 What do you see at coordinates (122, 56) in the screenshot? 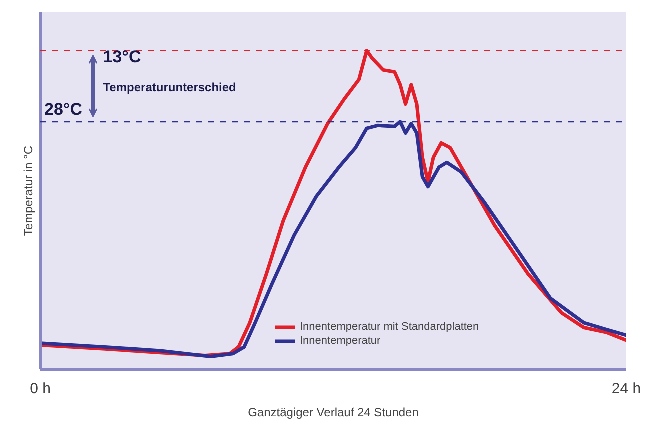
I see `annotation: 13°C` at bounding box center [122, 56].